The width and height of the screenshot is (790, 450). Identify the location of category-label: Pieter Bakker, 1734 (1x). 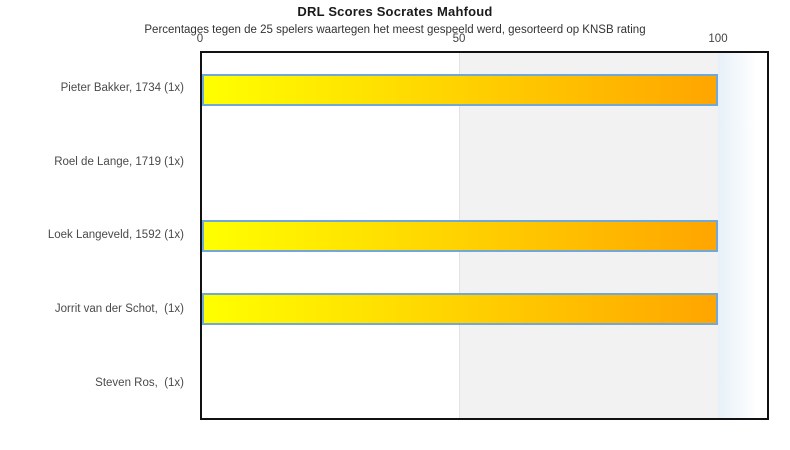
(122, 87).